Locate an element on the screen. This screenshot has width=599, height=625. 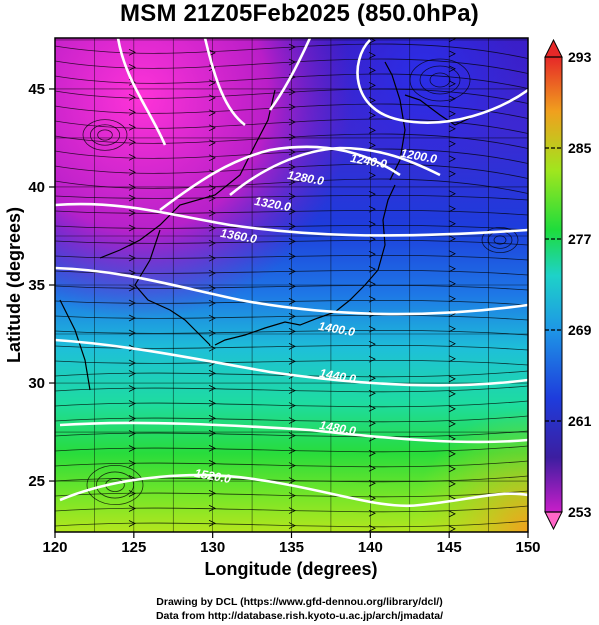
latitude-tick-label: 25 is located at coordinates (36, 481).